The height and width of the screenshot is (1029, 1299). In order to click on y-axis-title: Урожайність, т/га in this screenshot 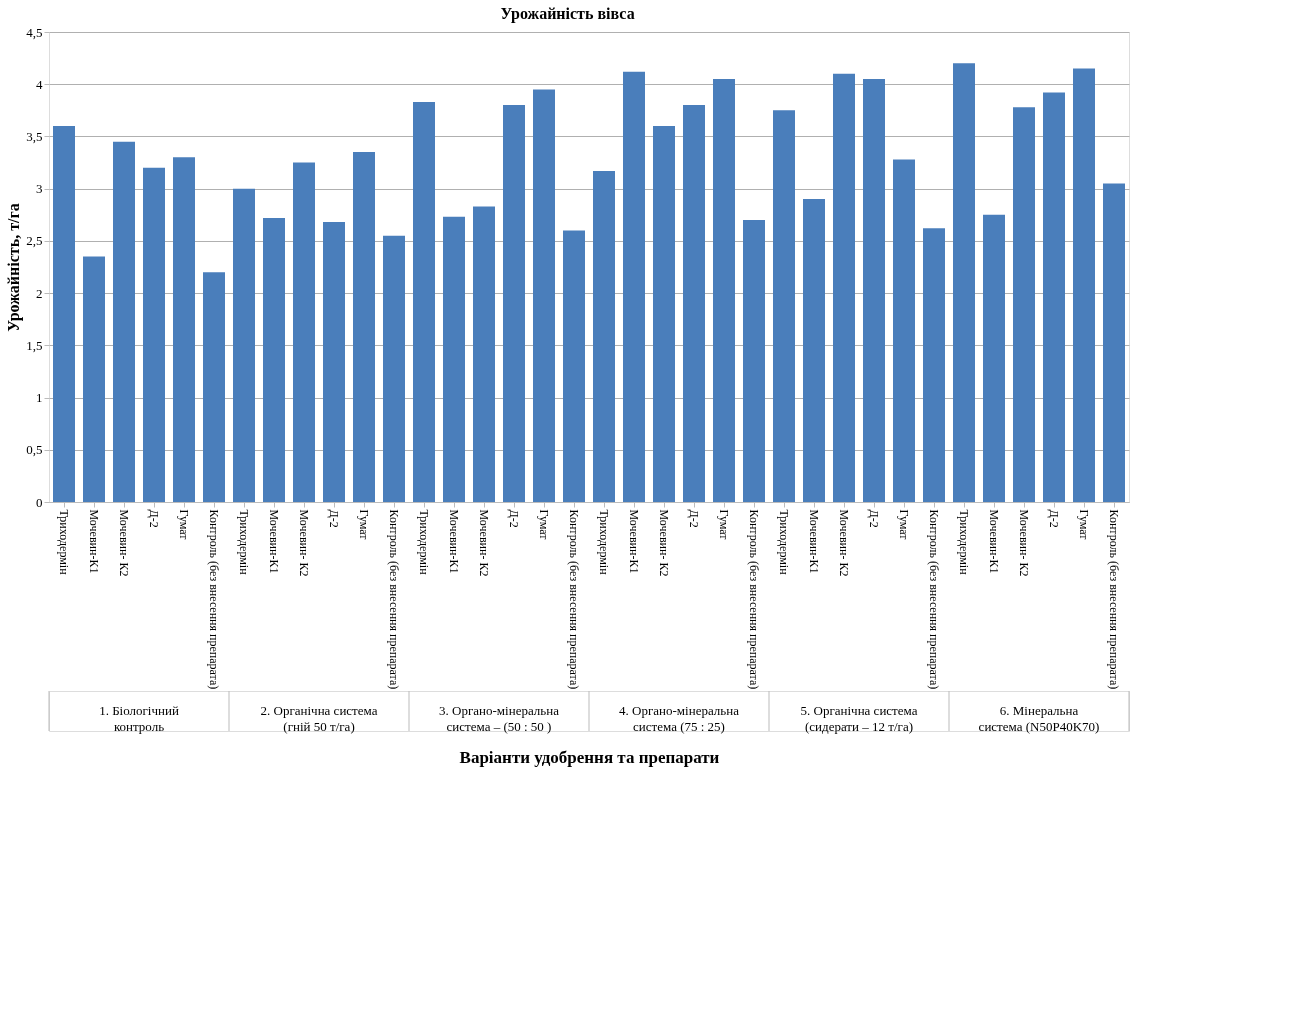, I will do `click(14, 267)`.